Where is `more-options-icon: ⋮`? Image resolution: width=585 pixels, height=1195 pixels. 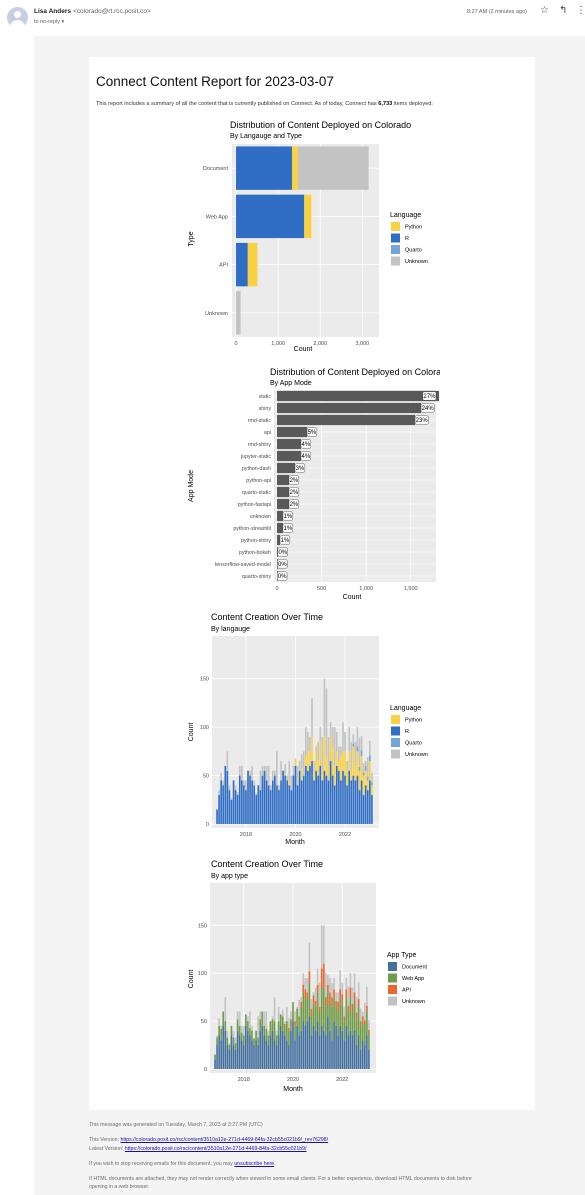
more-options-icon: ⋮ is located at coordinates (580, 10).